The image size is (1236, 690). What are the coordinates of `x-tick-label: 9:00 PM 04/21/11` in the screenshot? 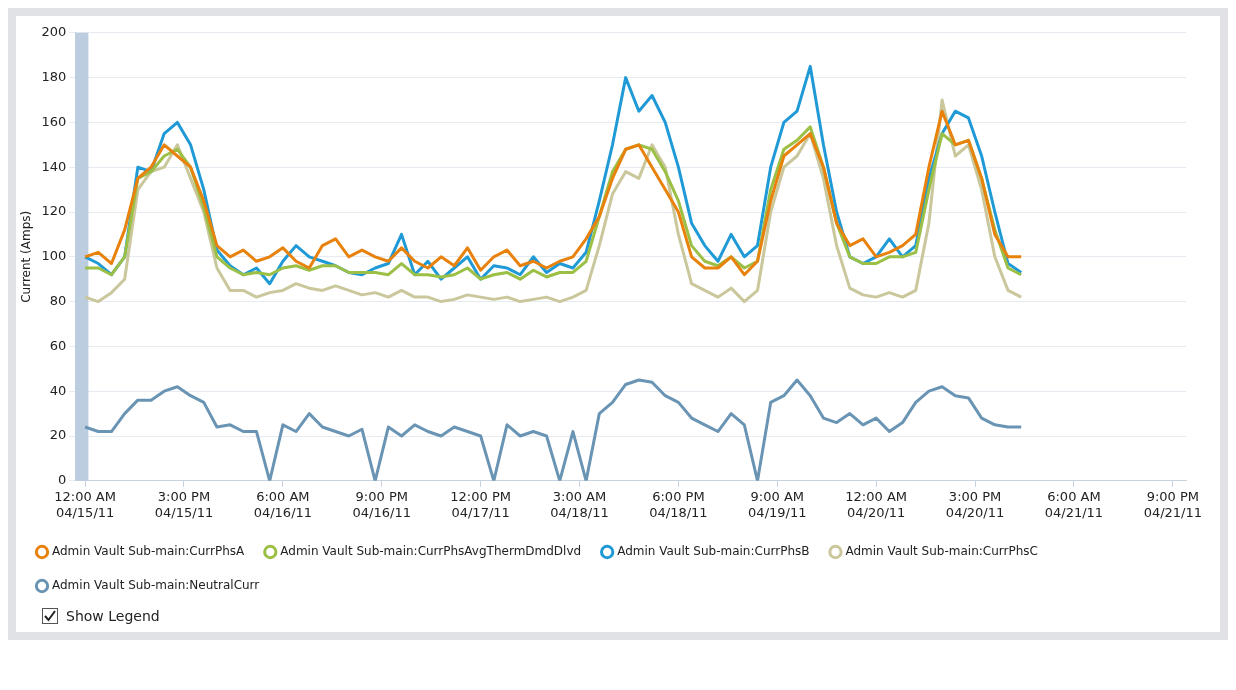 It's located at (1173, 504).